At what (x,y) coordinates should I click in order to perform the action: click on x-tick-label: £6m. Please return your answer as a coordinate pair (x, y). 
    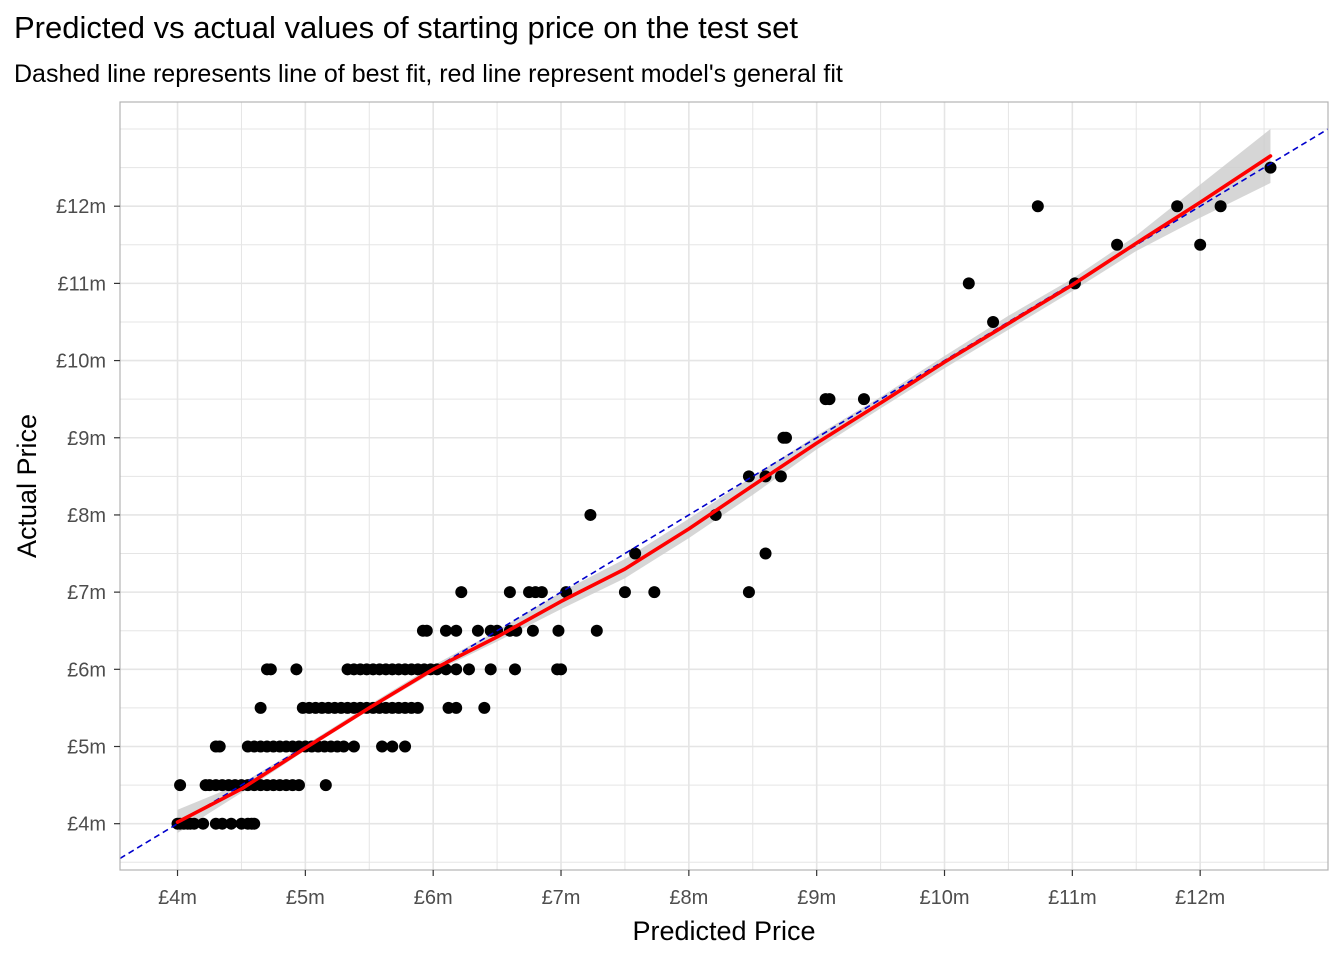
    Looking at the image, I should click on (433, 898).